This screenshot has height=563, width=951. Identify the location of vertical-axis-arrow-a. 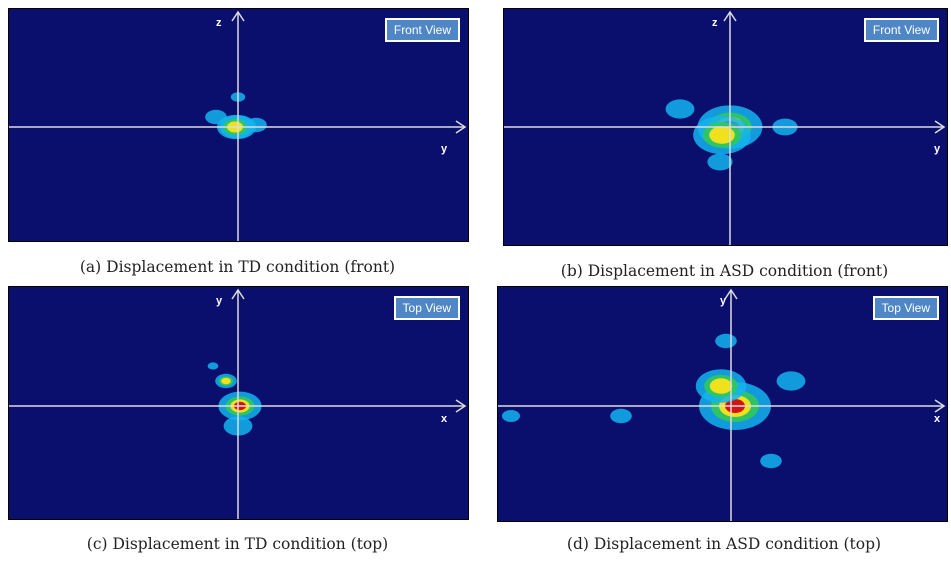
(238, 16).